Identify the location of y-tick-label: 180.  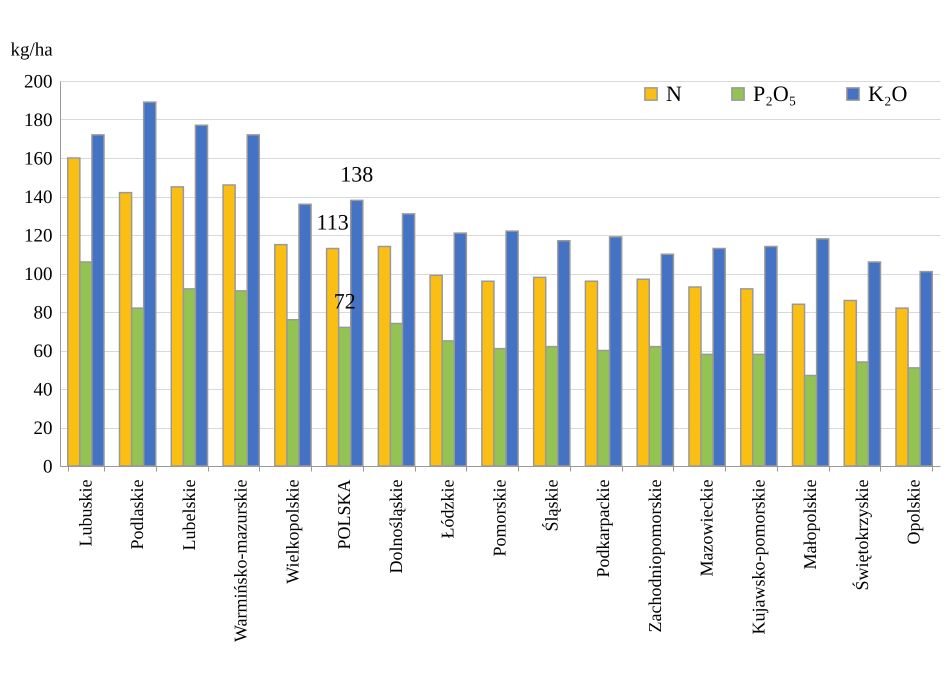
(38, 120).